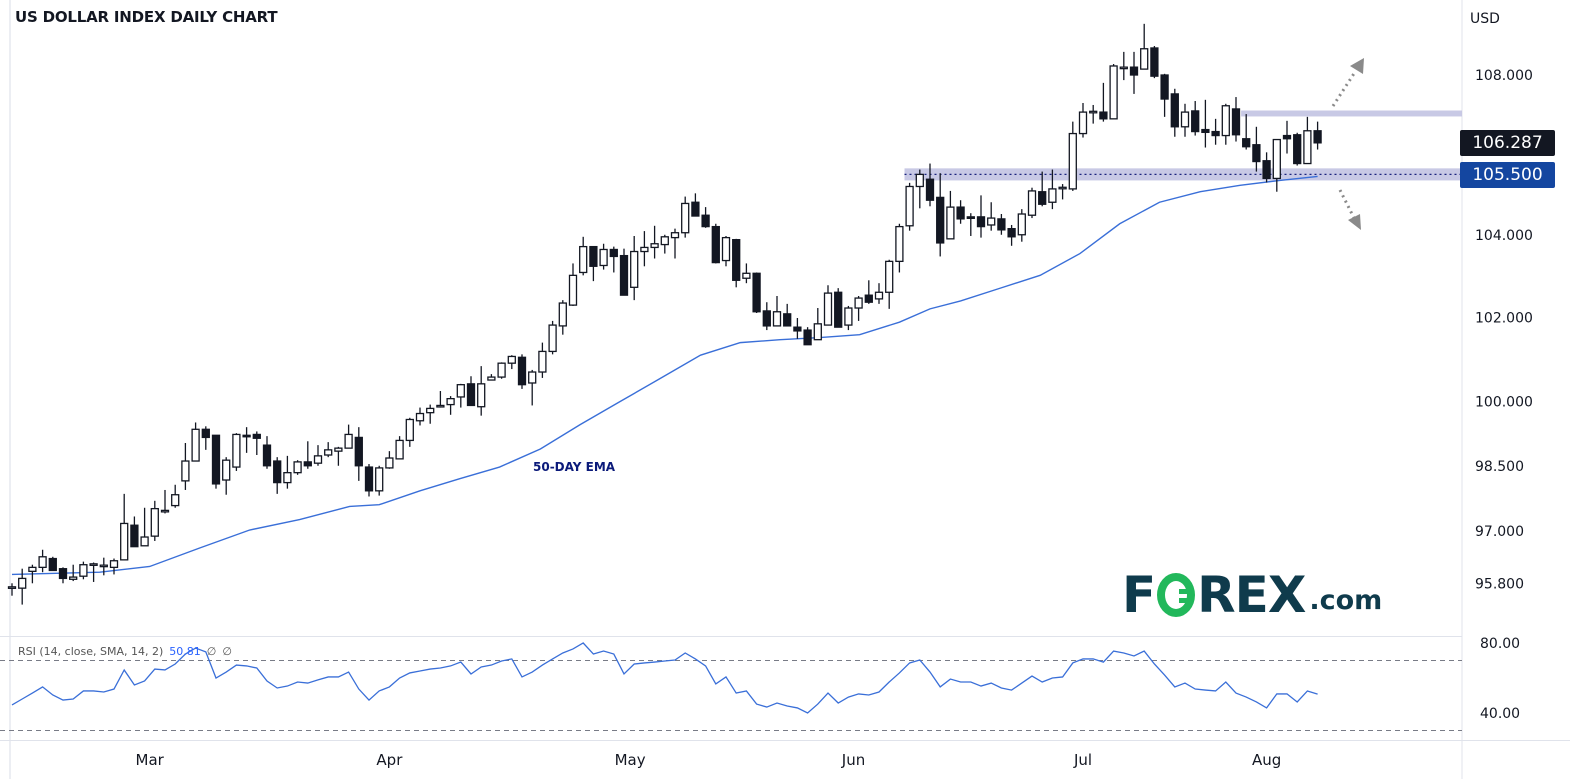  I want to click on projection-arrows, so click(1347, 144).